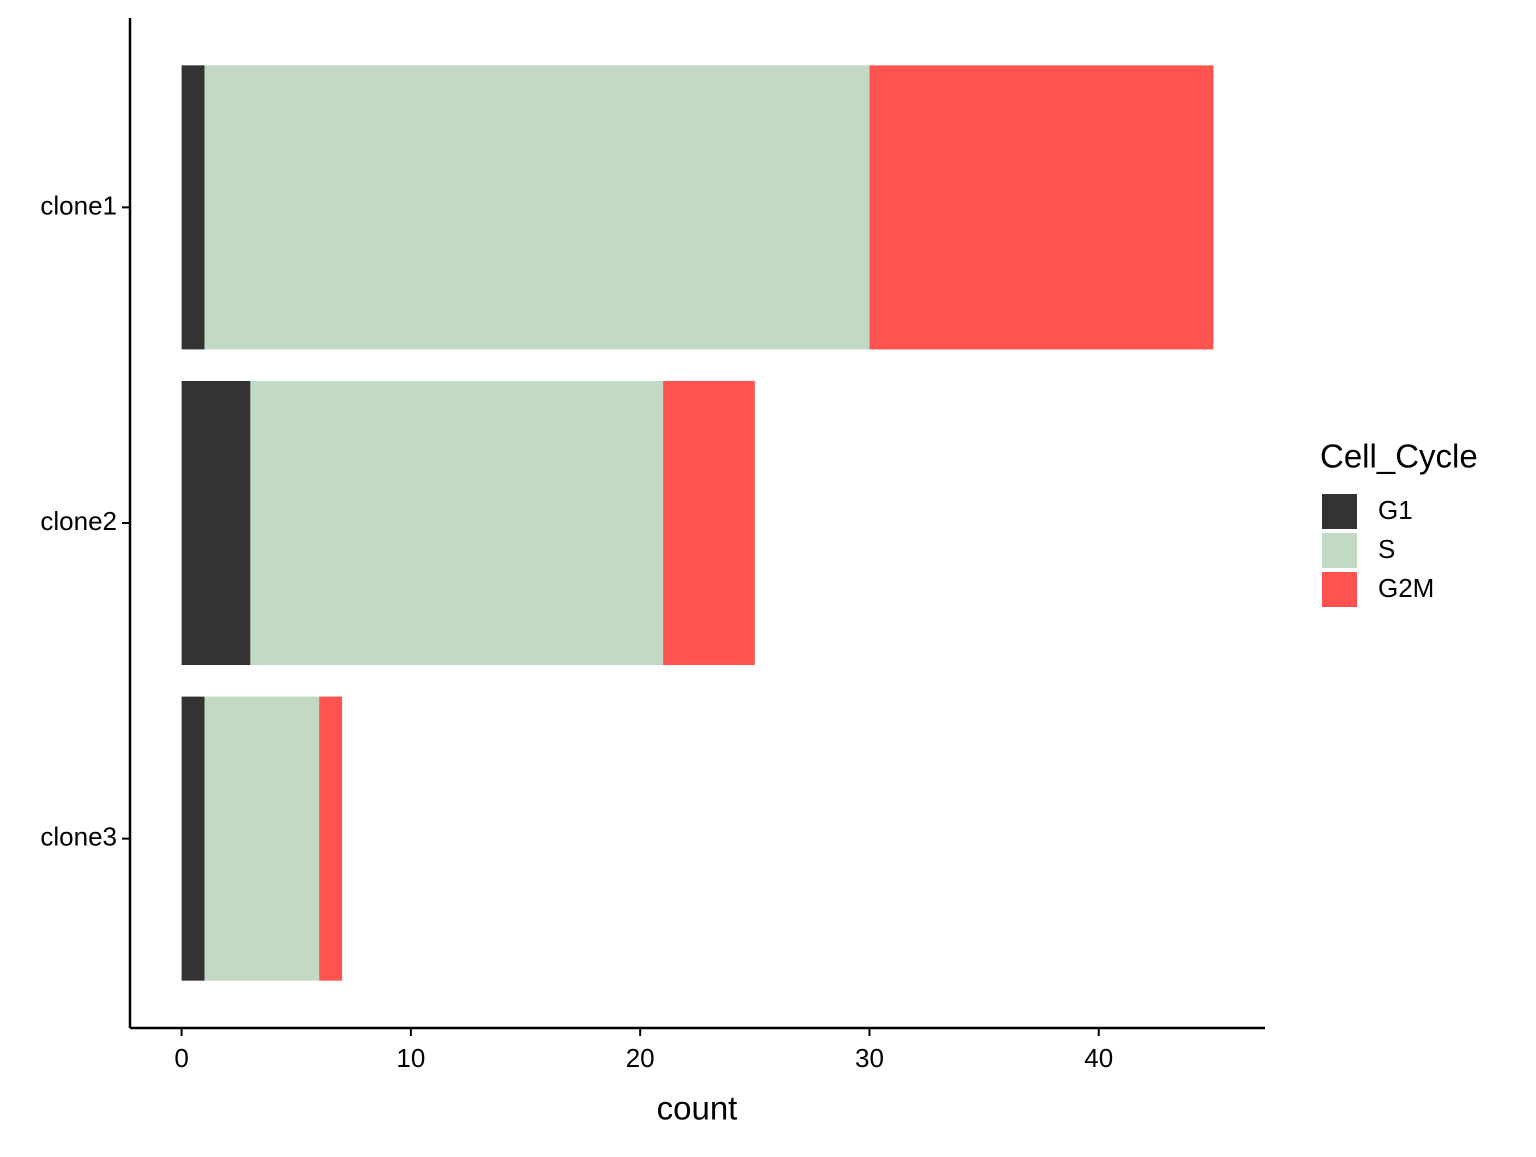  What do you see at coordinates (1399, 456) in the screenshot?
I see `legend-title: Cell_Cycle` at bounding box center [1399, 456].